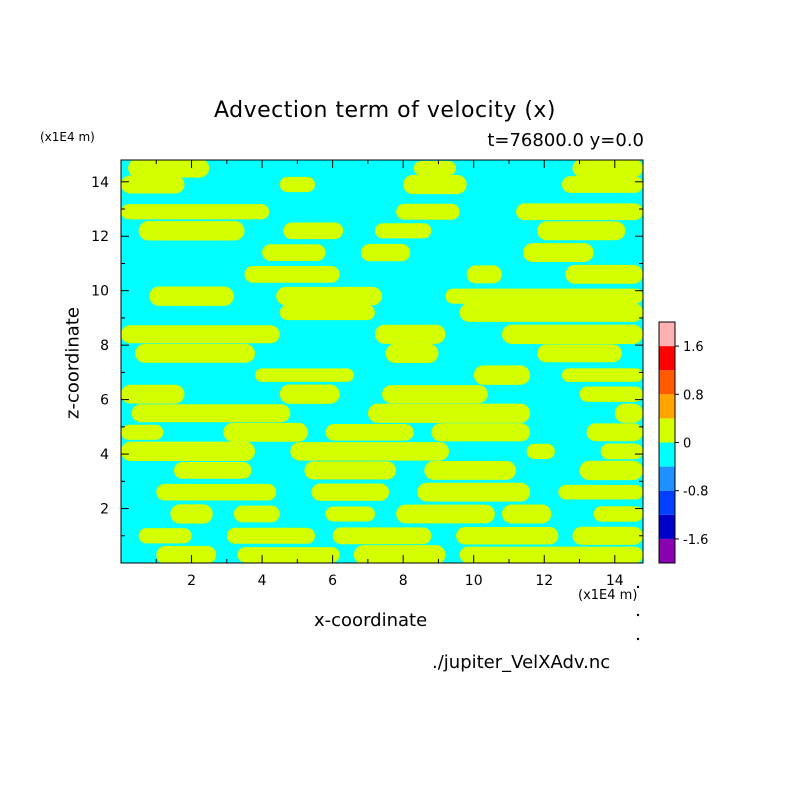  I want to click on x-tick-label: 8, so click(403, 581).